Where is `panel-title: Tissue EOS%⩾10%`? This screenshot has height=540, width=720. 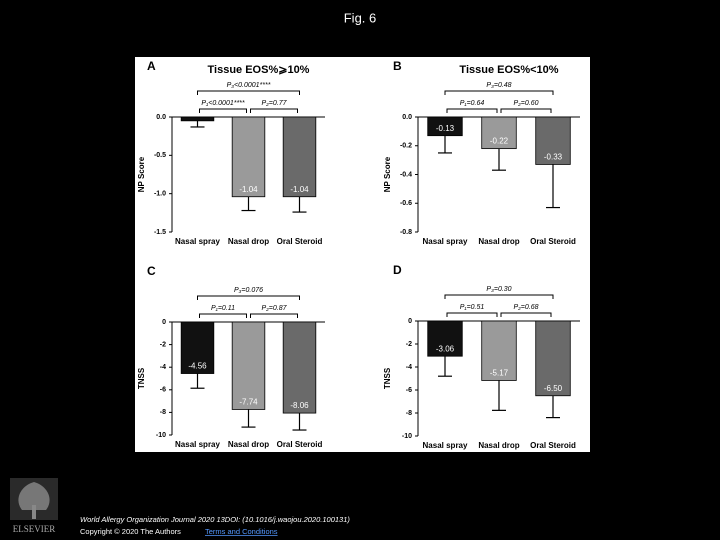 panel-title: Tissue EOS%⩾10% is located at coordinates (259, 70).